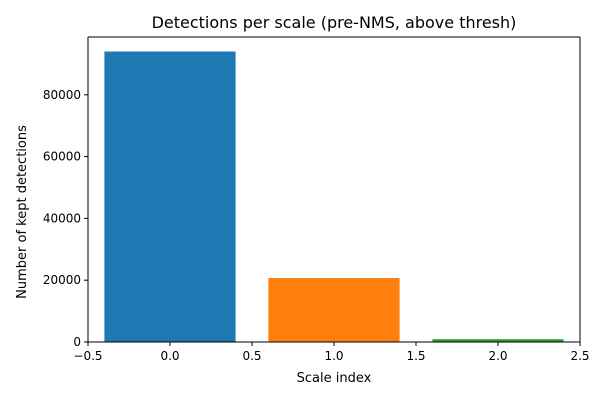 The image size is (600, 400). What do you see at coordinates (77, 342) in the screenshot?
I see `y-tick-label-0: 0` at bounding box center [77, 342].